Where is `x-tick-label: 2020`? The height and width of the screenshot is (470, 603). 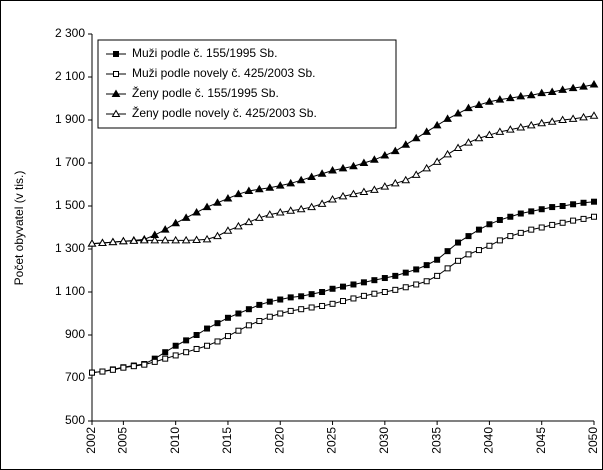 x-tick-label: 2020 is located at coordinates (279, 440).